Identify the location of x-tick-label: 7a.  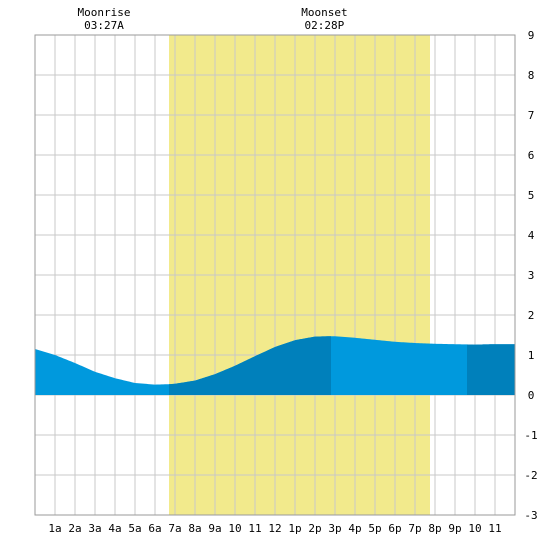
(174, 528).